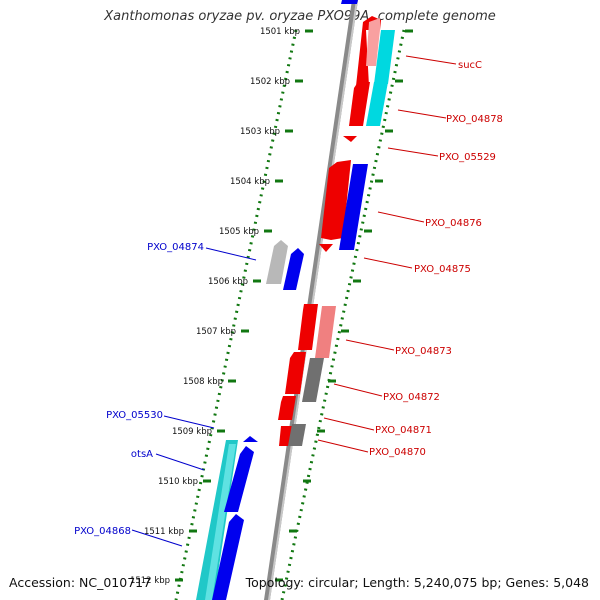  I want to click on gene-otsA-cyan-light, so click(220, 522).